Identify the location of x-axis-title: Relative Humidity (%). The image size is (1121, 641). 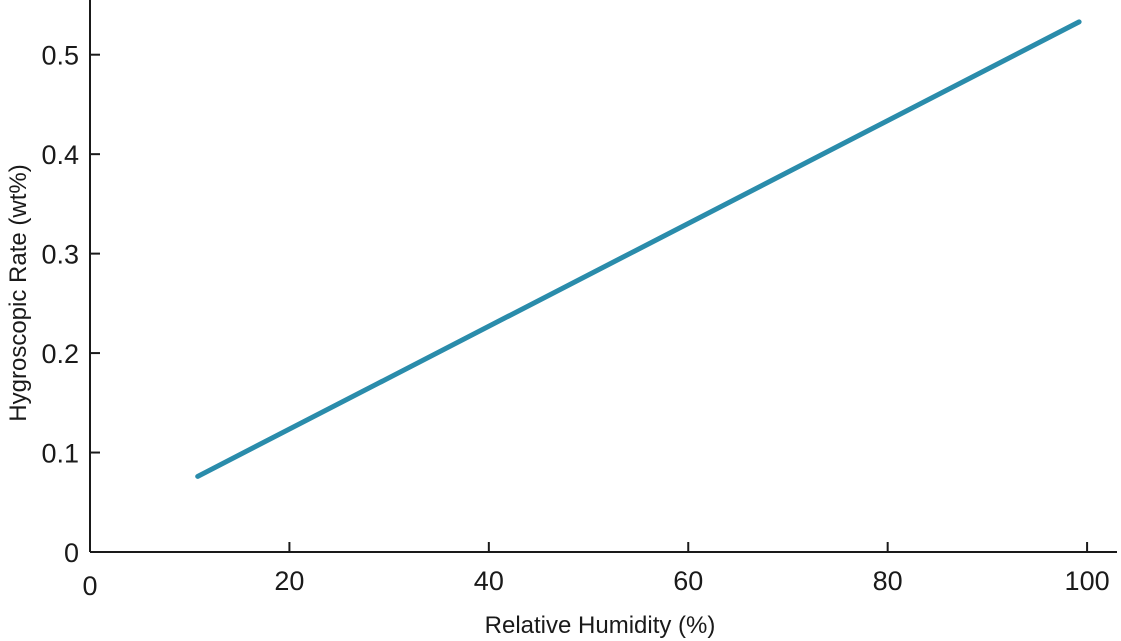
(600, 625).